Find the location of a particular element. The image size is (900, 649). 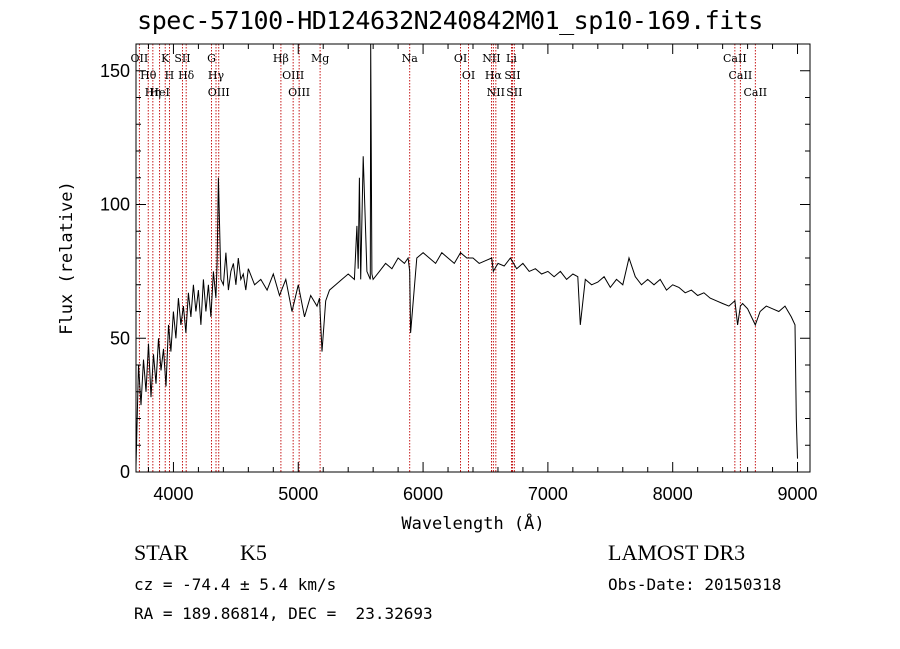

line-marker-label: Hδ is located at coordinates (186, 75).